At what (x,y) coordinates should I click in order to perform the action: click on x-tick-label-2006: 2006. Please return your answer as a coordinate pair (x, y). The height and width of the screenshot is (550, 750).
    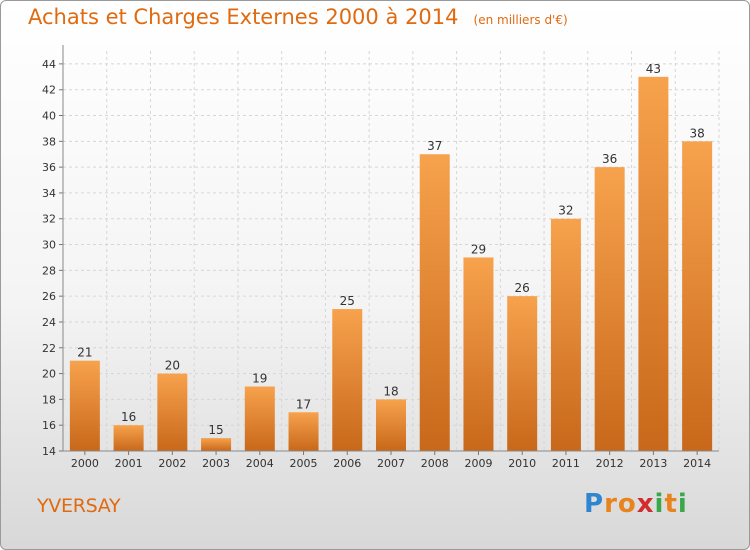
    Looking at the image, I should click on (347, 463).